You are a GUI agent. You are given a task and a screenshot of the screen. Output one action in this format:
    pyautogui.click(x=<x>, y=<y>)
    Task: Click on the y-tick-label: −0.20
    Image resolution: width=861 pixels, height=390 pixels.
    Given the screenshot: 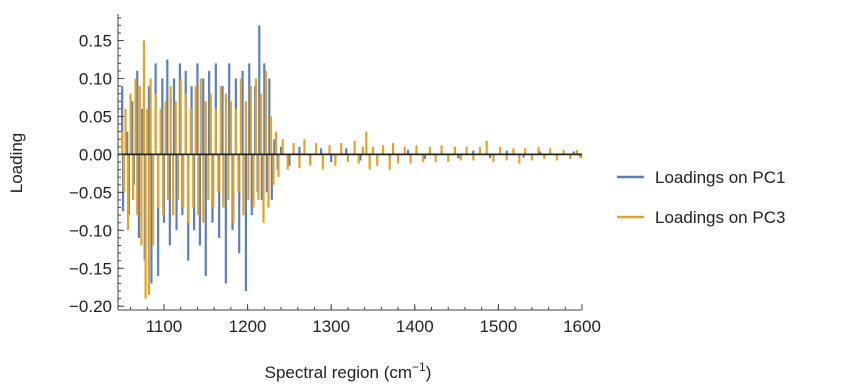 What is the action you would take?
    pyautogui.click(x=90, y=306)
    